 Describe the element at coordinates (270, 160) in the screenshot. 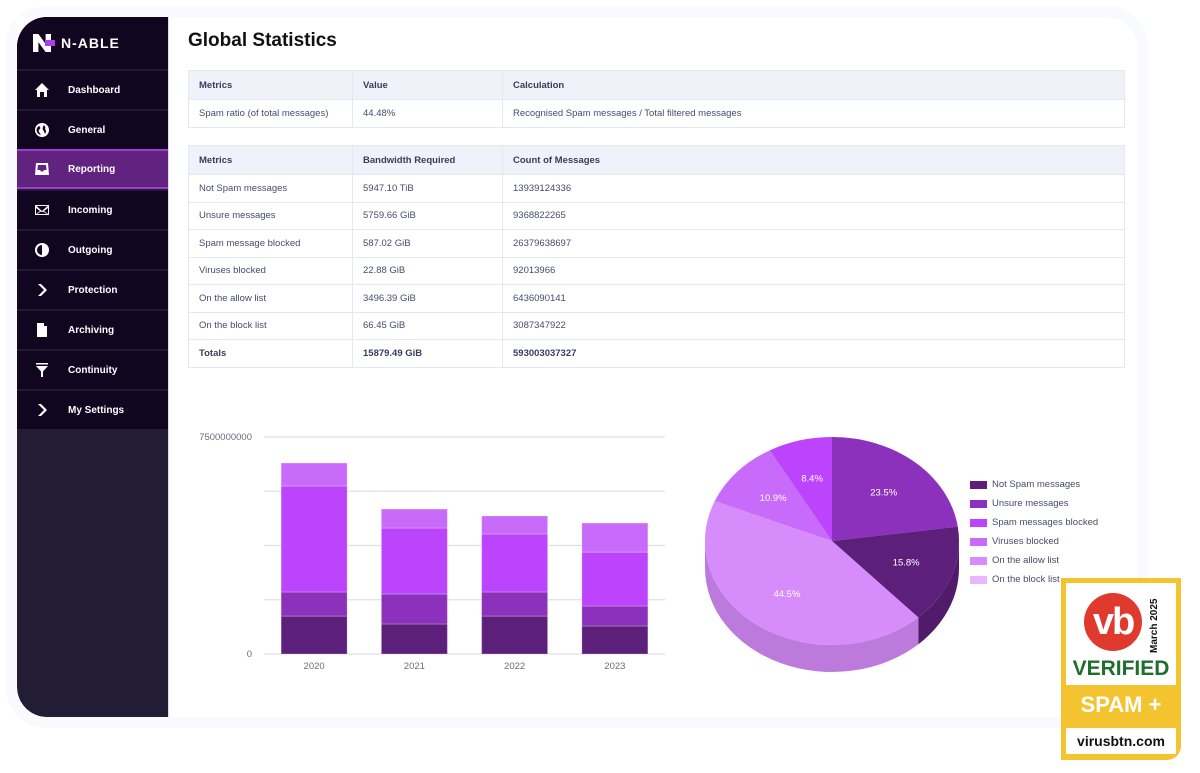

I see `column-header: Metrics` at that location.